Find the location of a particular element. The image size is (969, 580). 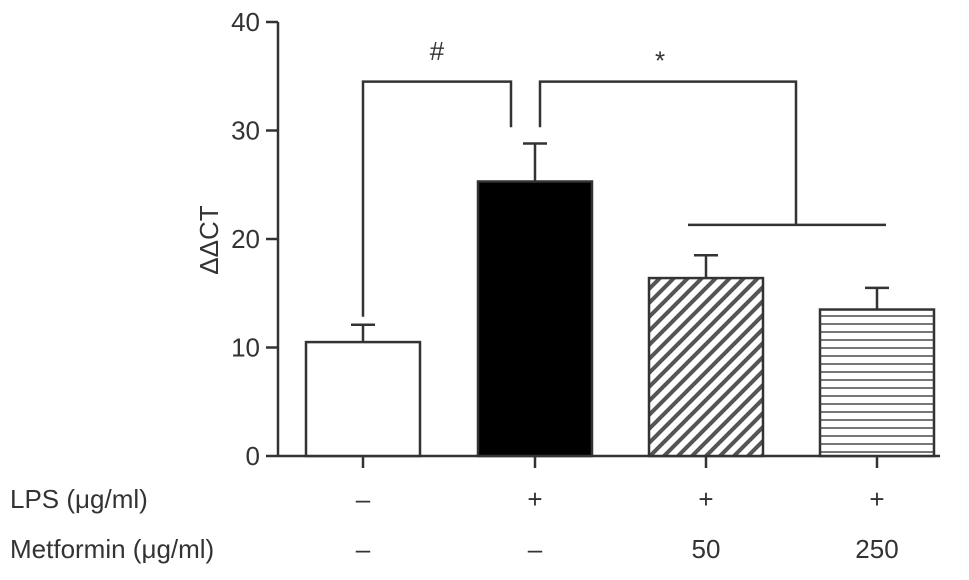

metformin-row-label: Metformin (μg/ml) is located at coordinates (112, 549).